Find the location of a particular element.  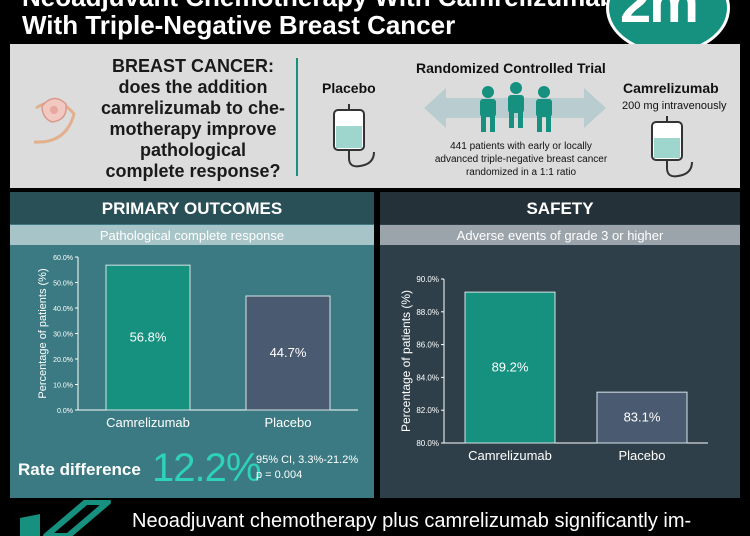

y-tick-label: 20.0% is located at coordinates (63, 360).